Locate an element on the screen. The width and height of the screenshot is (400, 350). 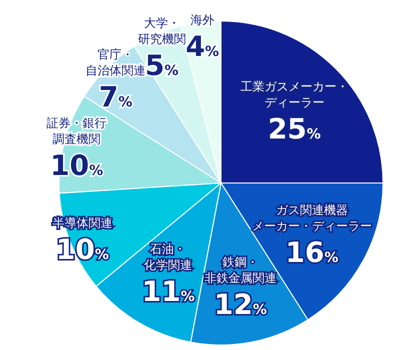
slice-label: 官庁・自治体関連 is located at coordinates (116, 63).